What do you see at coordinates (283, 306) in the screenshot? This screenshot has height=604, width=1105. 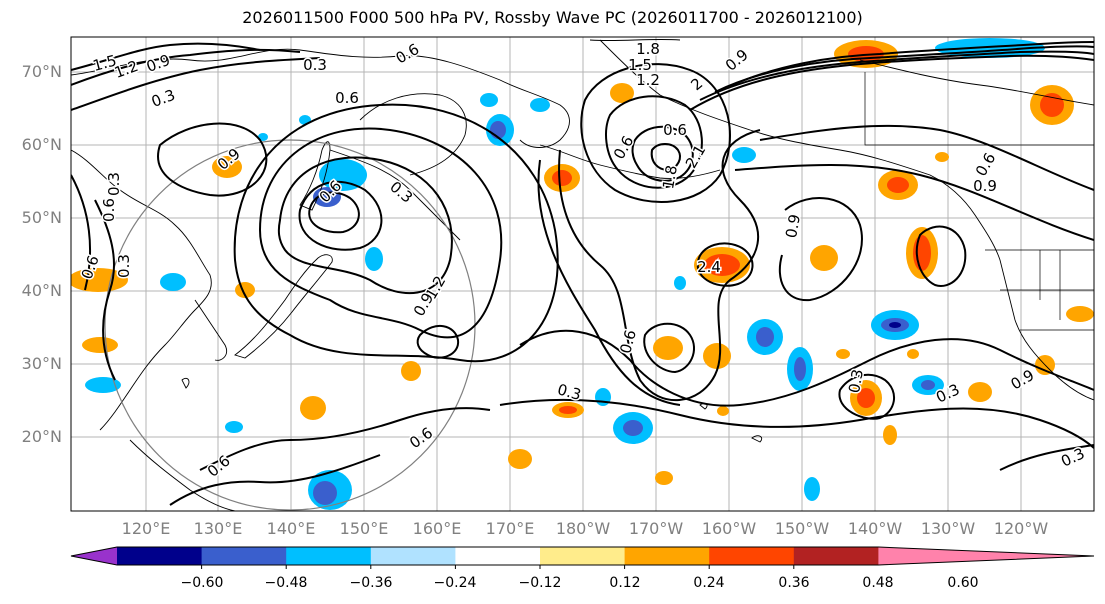 I see `coastline-japan` at bounding box center [283, 306].